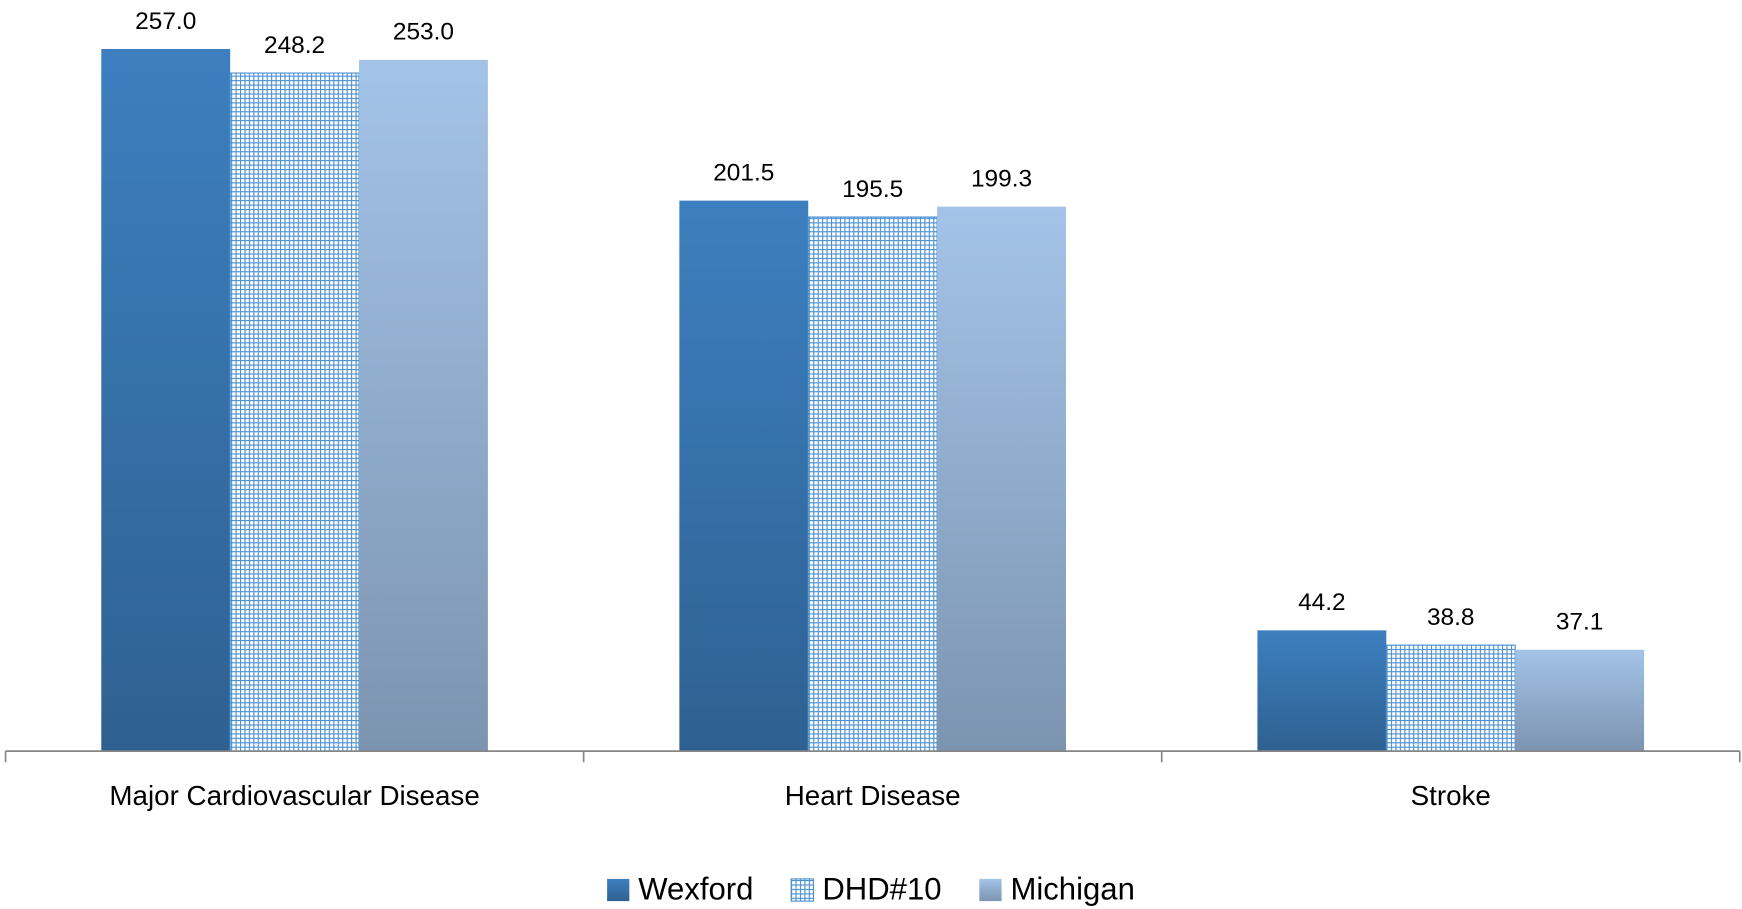 The image size is (1742, 909). I want to click on value-label: 248.2, so click(294, 45).